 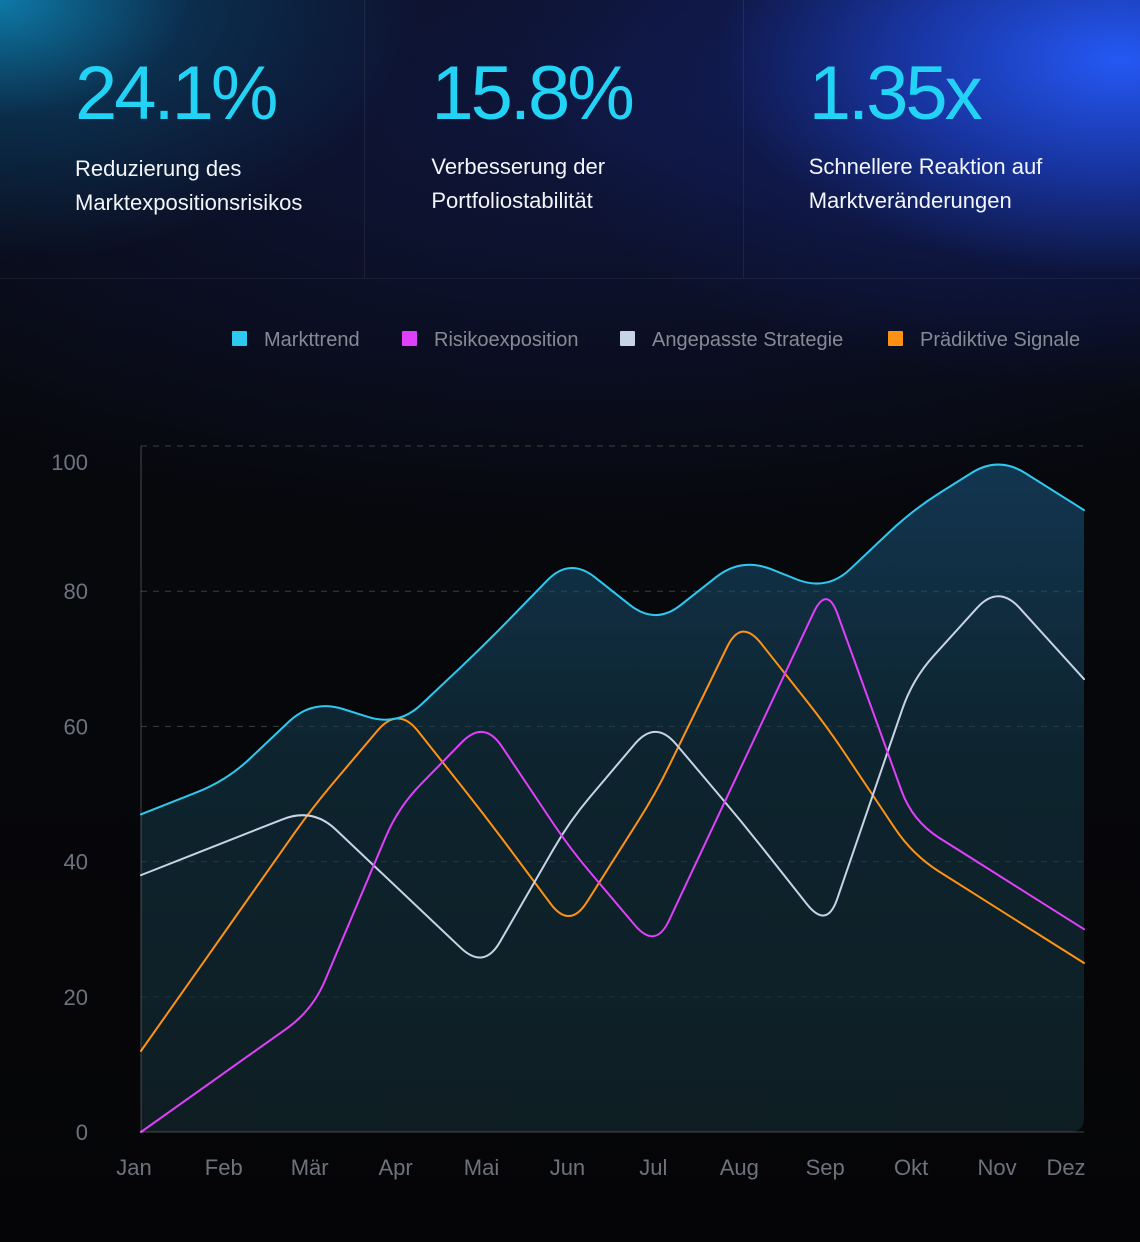 I want to click on y-tick-label: 60, so click(x=76, y=726).